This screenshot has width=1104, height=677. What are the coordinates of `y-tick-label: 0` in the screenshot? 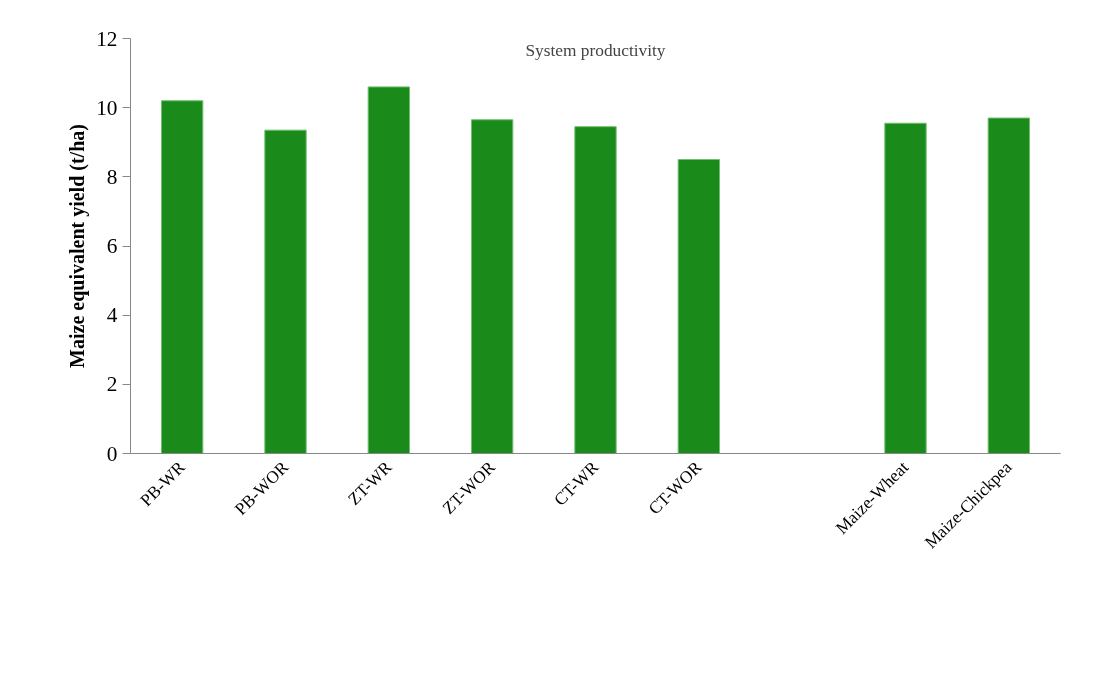 It's located at (112, 453).